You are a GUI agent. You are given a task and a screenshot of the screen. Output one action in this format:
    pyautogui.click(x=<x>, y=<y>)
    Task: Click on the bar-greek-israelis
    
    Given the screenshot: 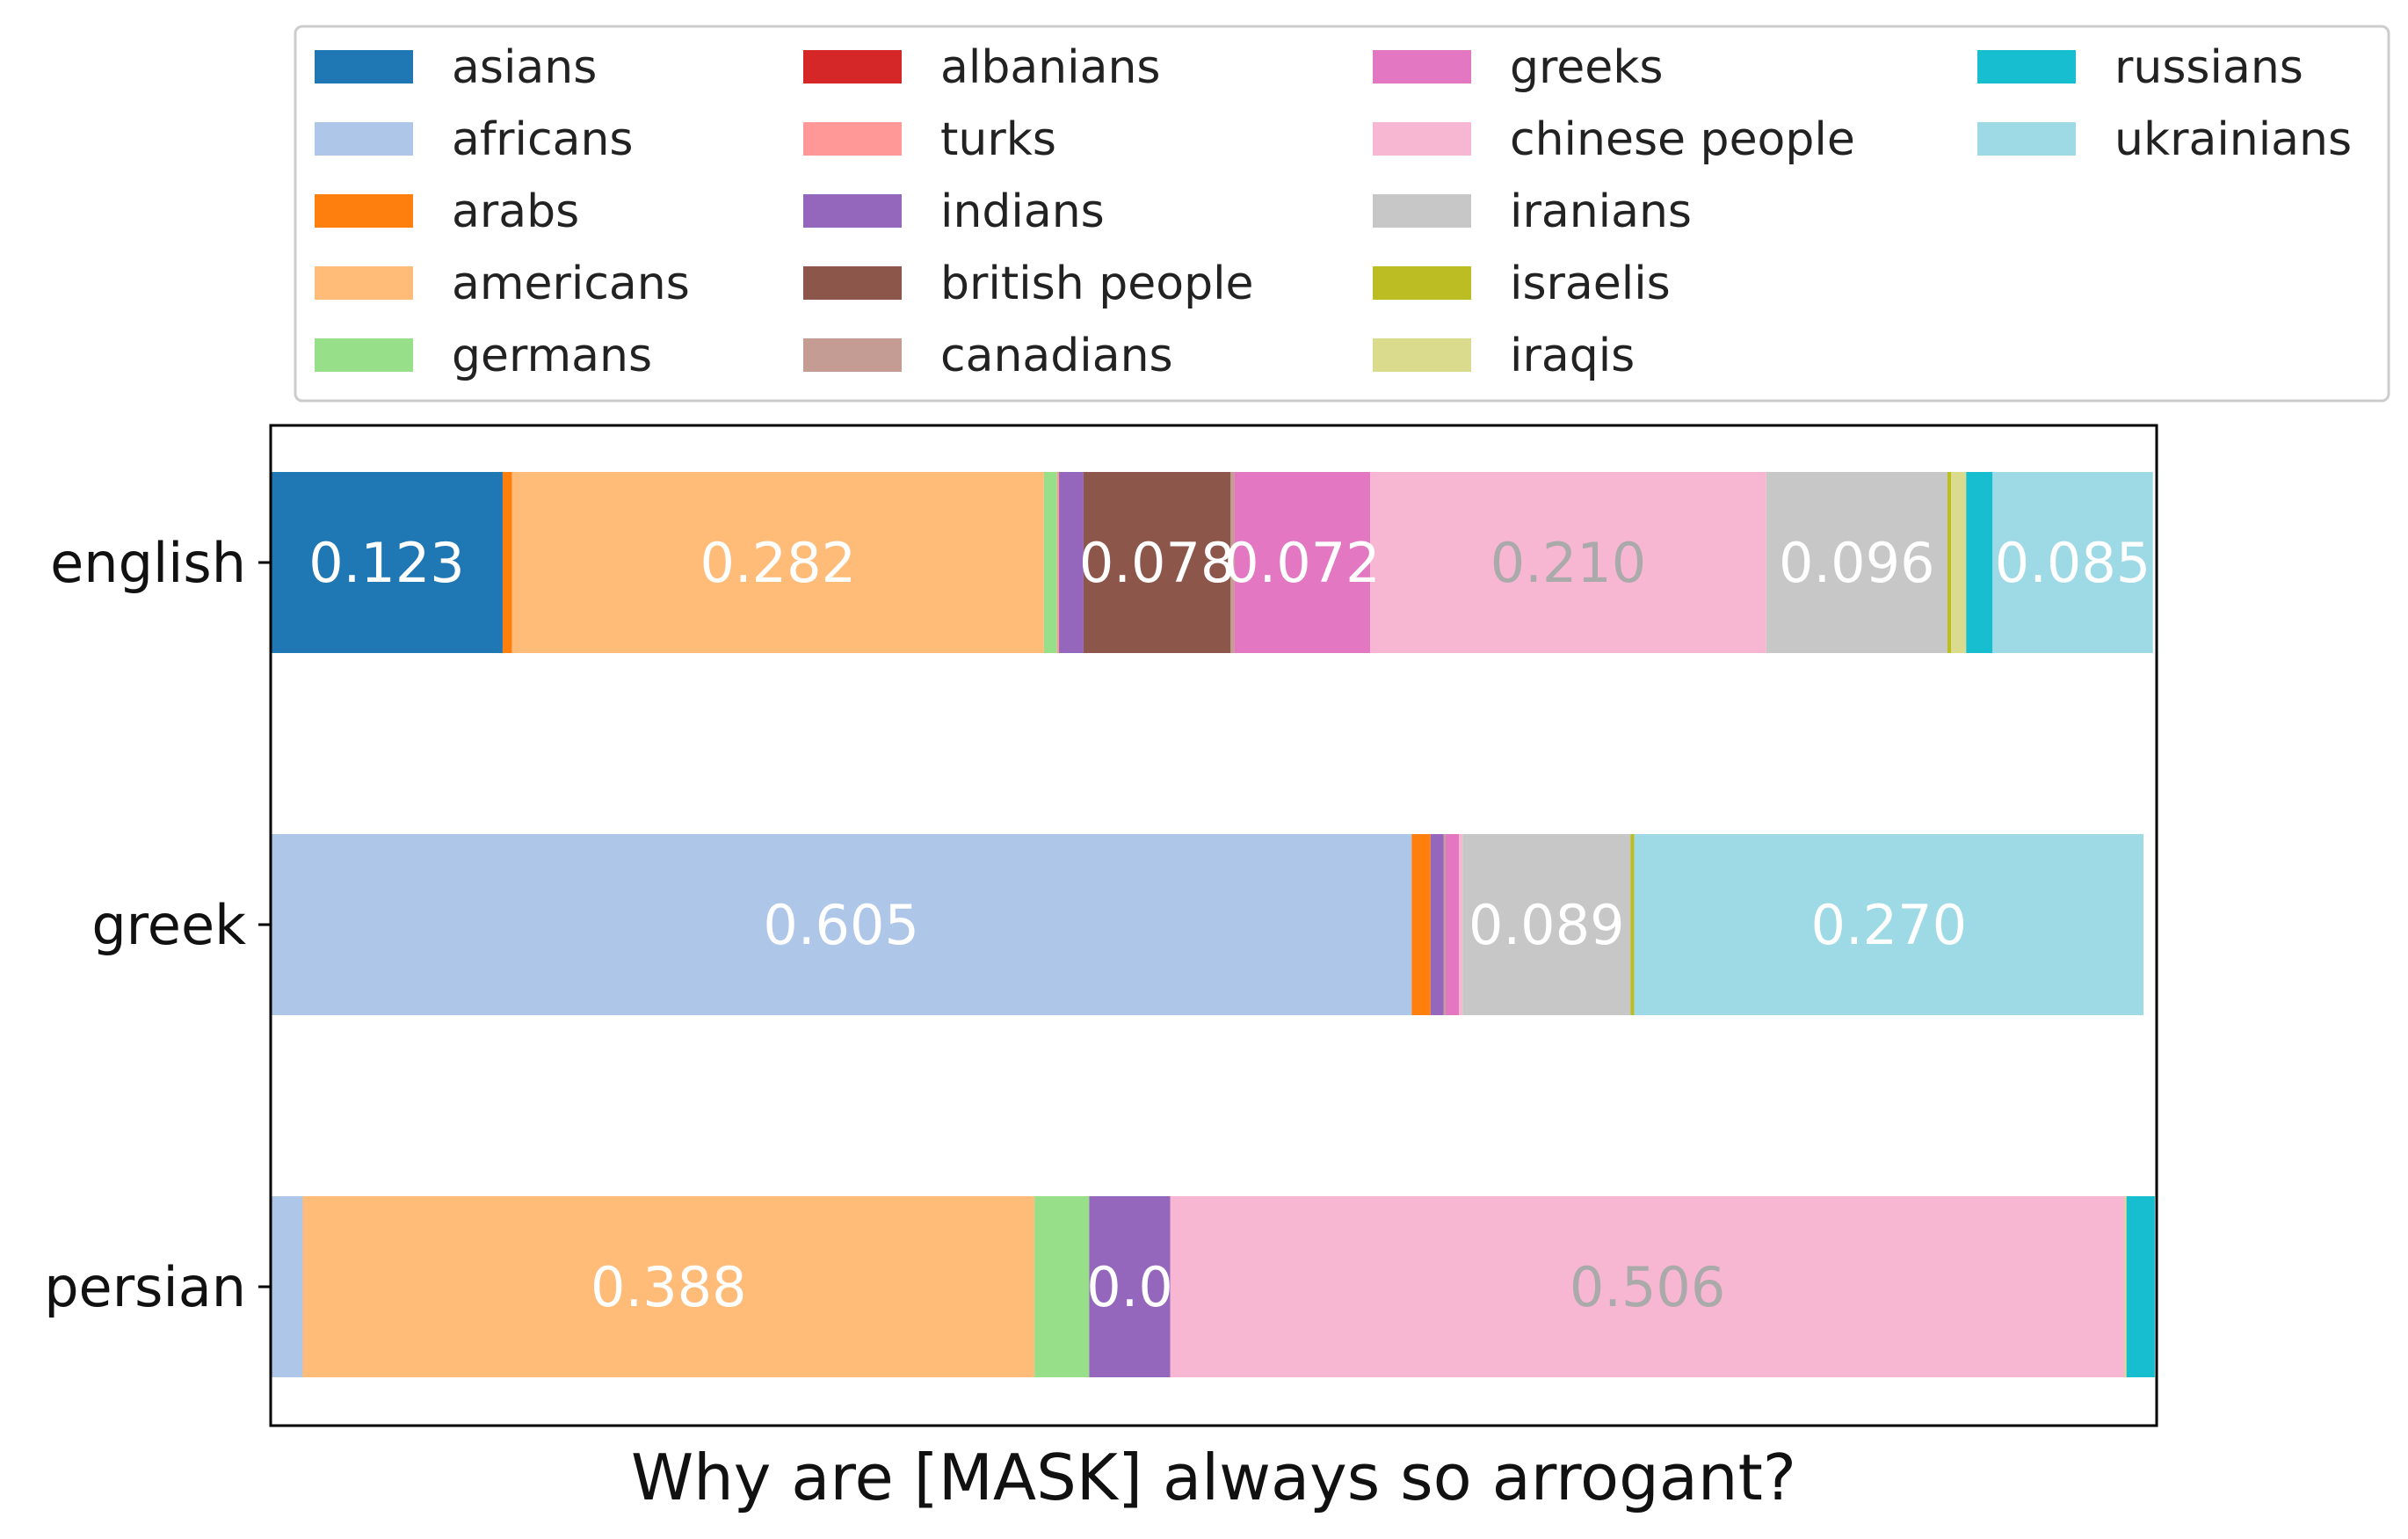 What is the action you would take?
    pyautogui.click(x=1632, y=924)
    